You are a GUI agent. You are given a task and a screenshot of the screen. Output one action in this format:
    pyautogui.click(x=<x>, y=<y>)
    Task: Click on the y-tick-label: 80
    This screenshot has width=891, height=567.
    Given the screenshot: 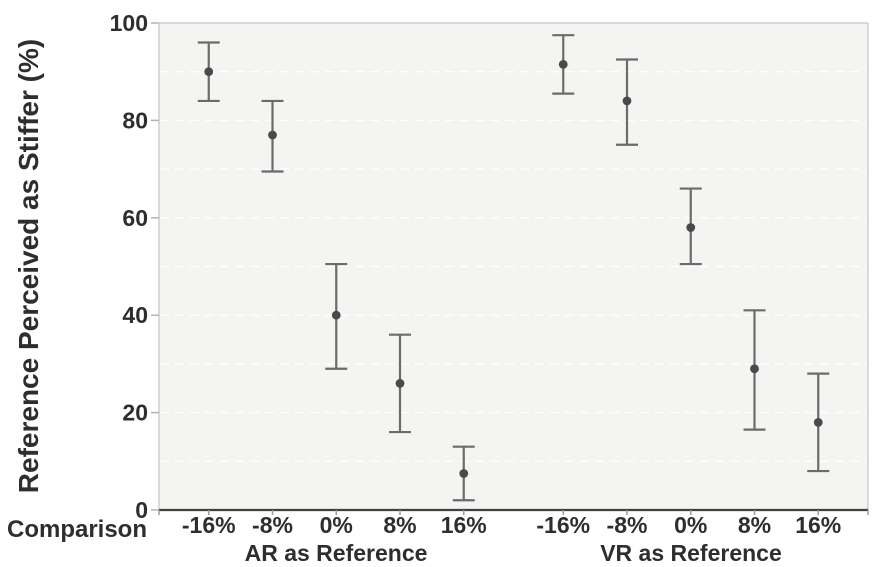 What is the action you would take?
    pyautogui.click(x=135, y=120)
    